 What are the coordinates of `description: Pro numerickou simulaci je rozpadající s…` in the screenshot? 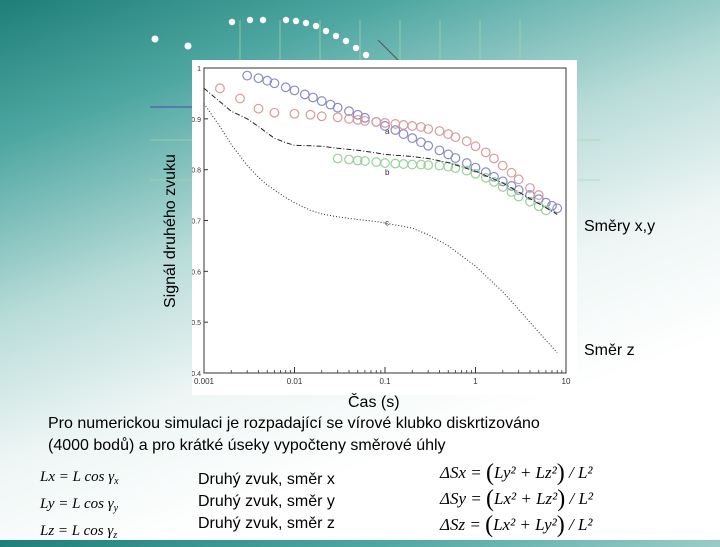 It's located at (358, 435).